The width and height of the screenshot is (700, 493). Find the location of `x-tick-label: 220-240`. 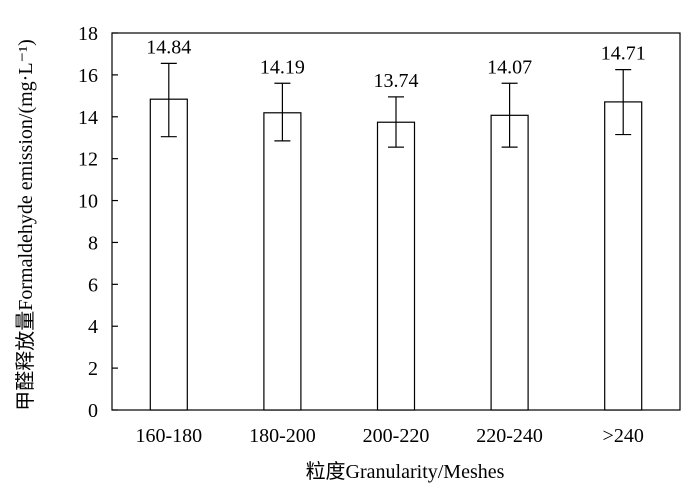

x-tick-label: 220-240 is located at coordinates (509, 436).